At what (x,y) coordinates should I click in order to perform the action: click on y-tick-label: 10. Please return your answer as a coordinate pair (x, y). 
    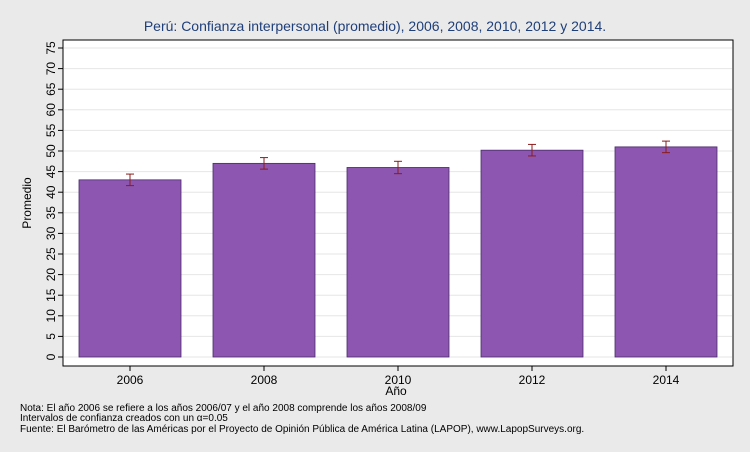
    Looking at the image, I should click on (51, 316).